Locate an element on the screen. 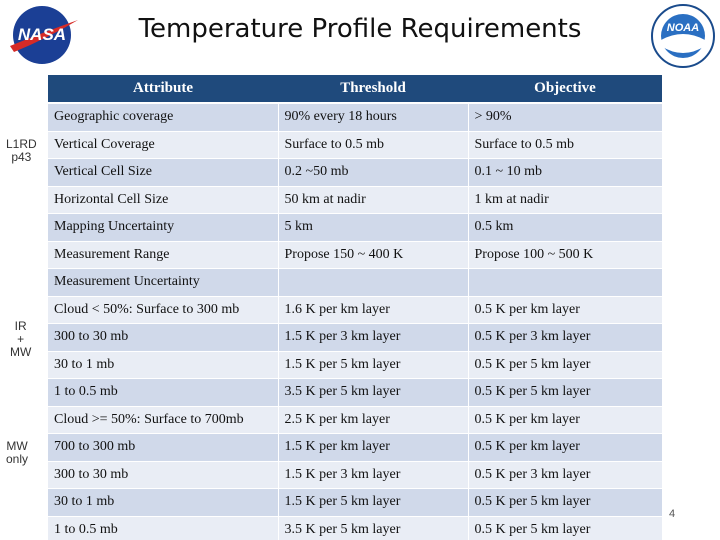 The width and height of the screenshot is (720, 540). table-cell: Vertical Cell Size is located at coordinates (163, 172).